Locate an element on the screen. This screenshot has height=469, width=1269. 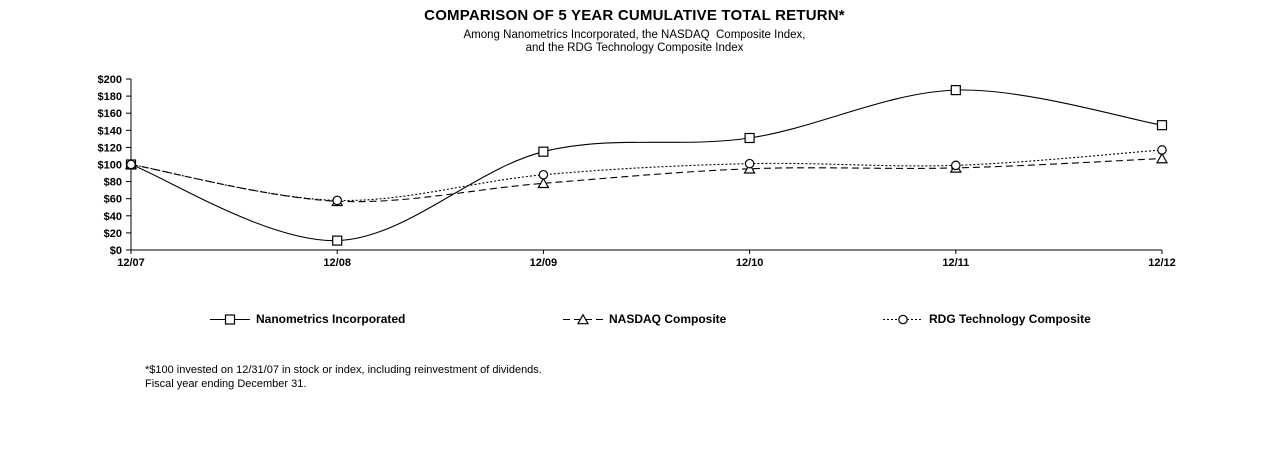
y-tick-label: $80 is located at coordinates (113, 183).